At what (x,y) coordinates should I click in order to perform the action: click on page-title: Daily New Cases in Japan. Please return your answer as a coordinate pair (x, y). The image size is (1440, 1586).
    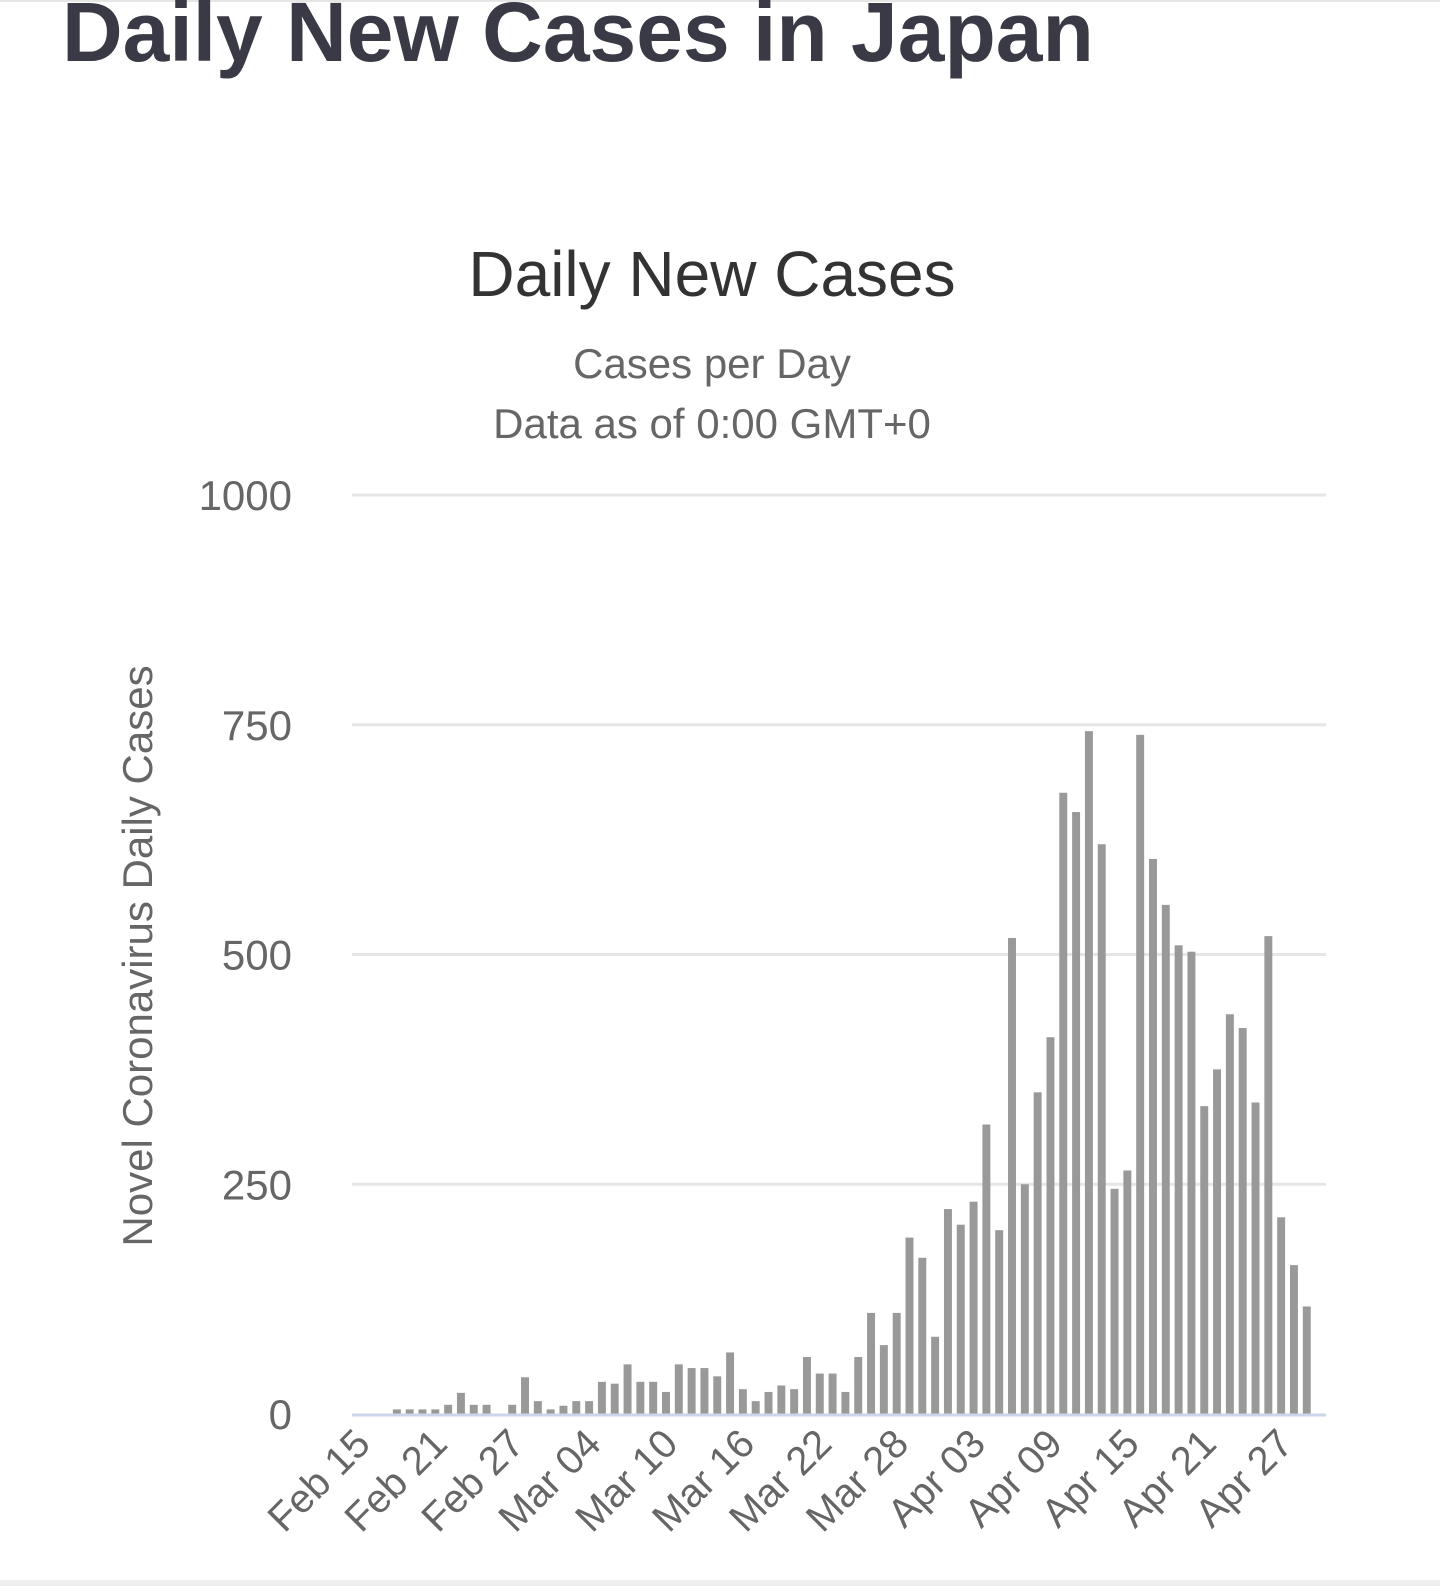
    Looking at the image, I should click on (578, 39).